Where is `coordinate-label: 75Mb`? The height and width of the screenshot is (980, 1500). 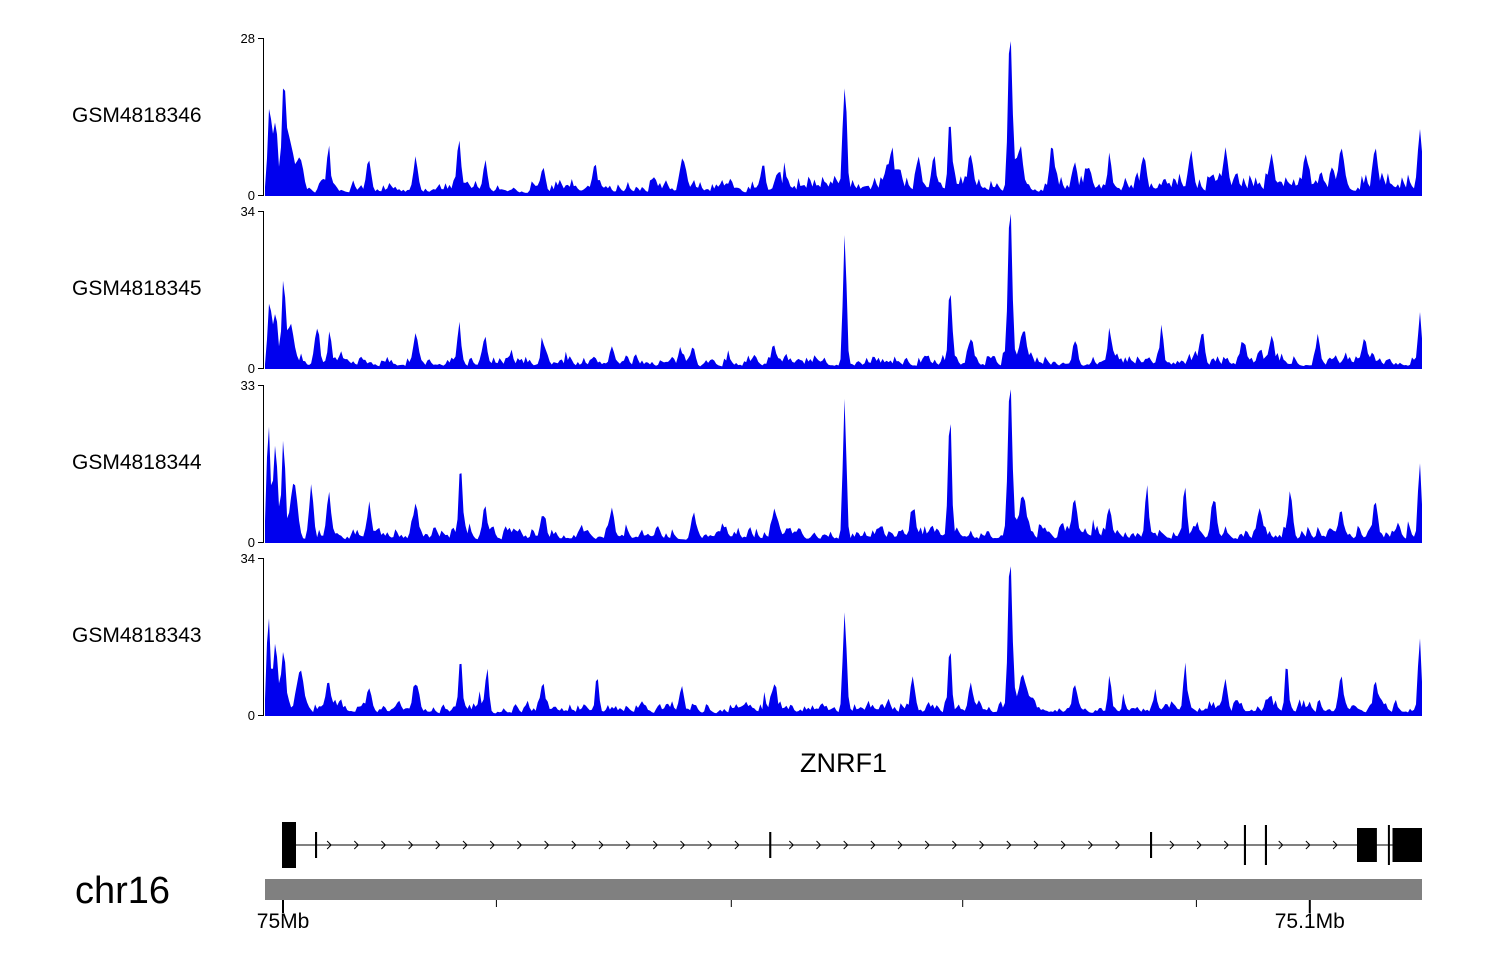 coordinate-label: 75Mb is located at coordinates (283, 921).